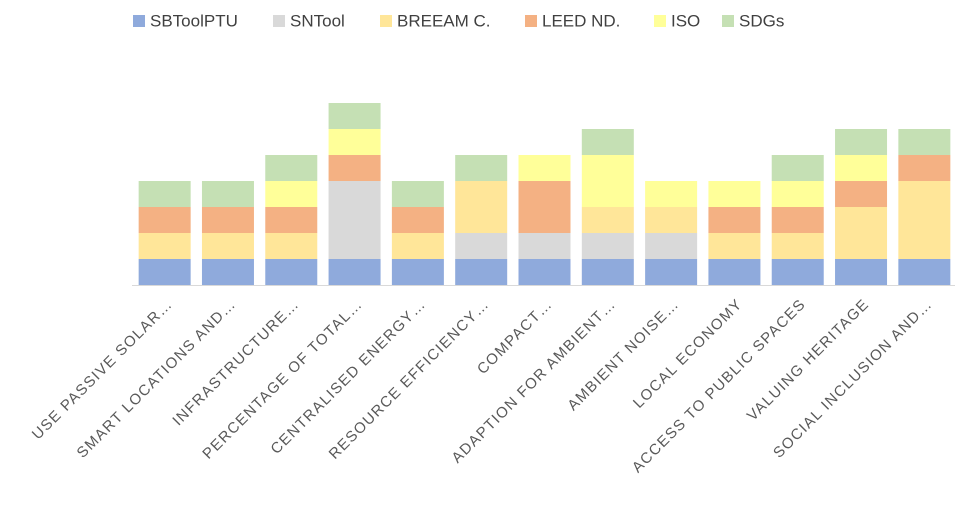  What do you see at coordinates (581, 20) in the screenshot?
I see `legend-label: LEED ND.` at bounding box center [581, 20].